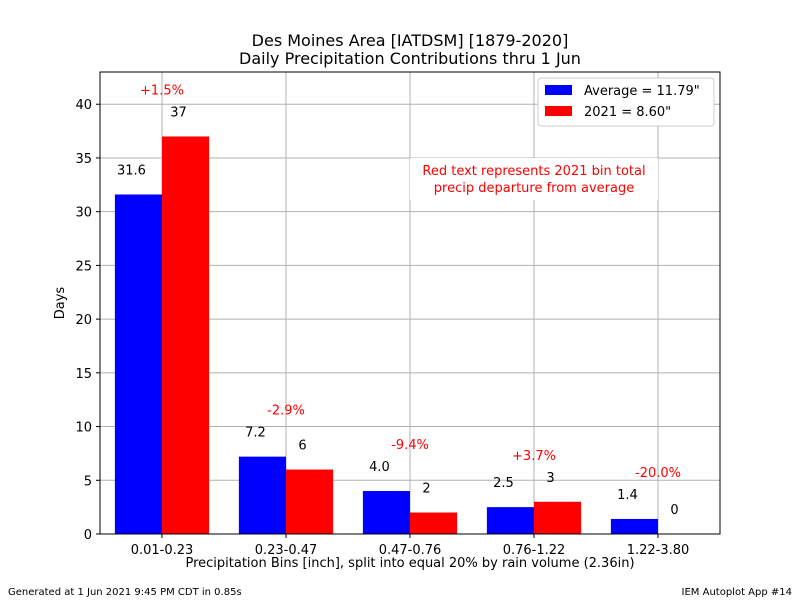 The height and width of the screenshot is (600, 800). I want to click on x-tick-label: 1.22-3.80, so click(658, 550).